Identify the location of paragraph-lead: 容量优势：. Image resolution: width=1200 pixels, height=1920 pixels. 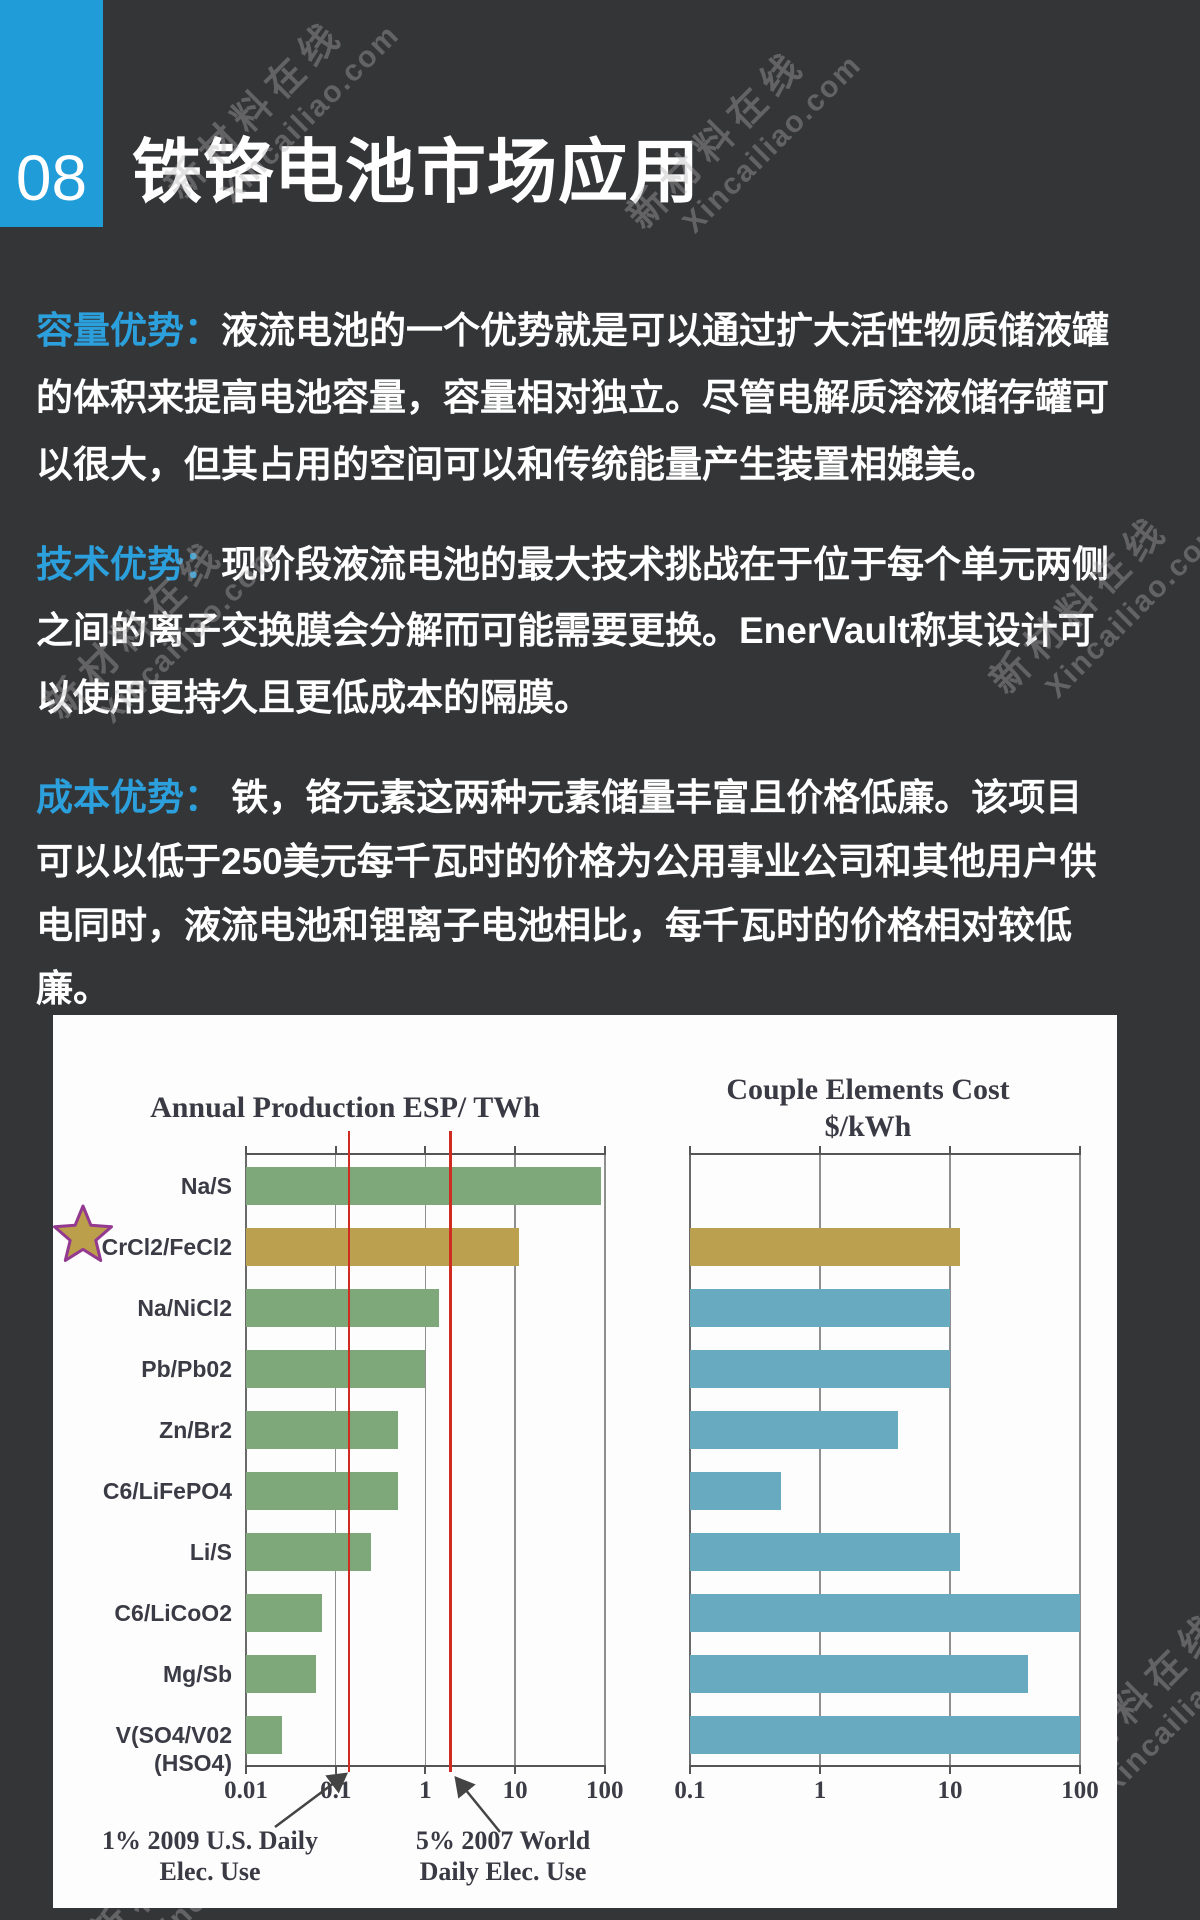
(128, 330).